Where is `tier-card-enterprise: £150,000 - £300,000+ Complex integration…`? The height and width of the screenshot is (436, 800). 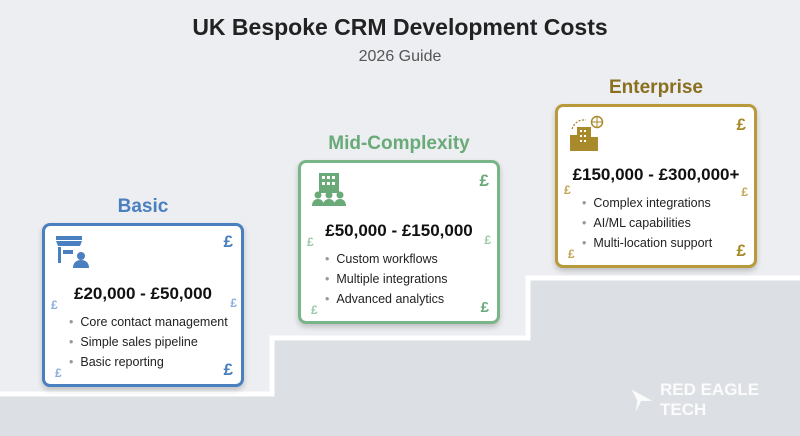
tier-card-enterprise: £150,000 - £300,000+ Complex integration… is located at coordinates (656, 186).